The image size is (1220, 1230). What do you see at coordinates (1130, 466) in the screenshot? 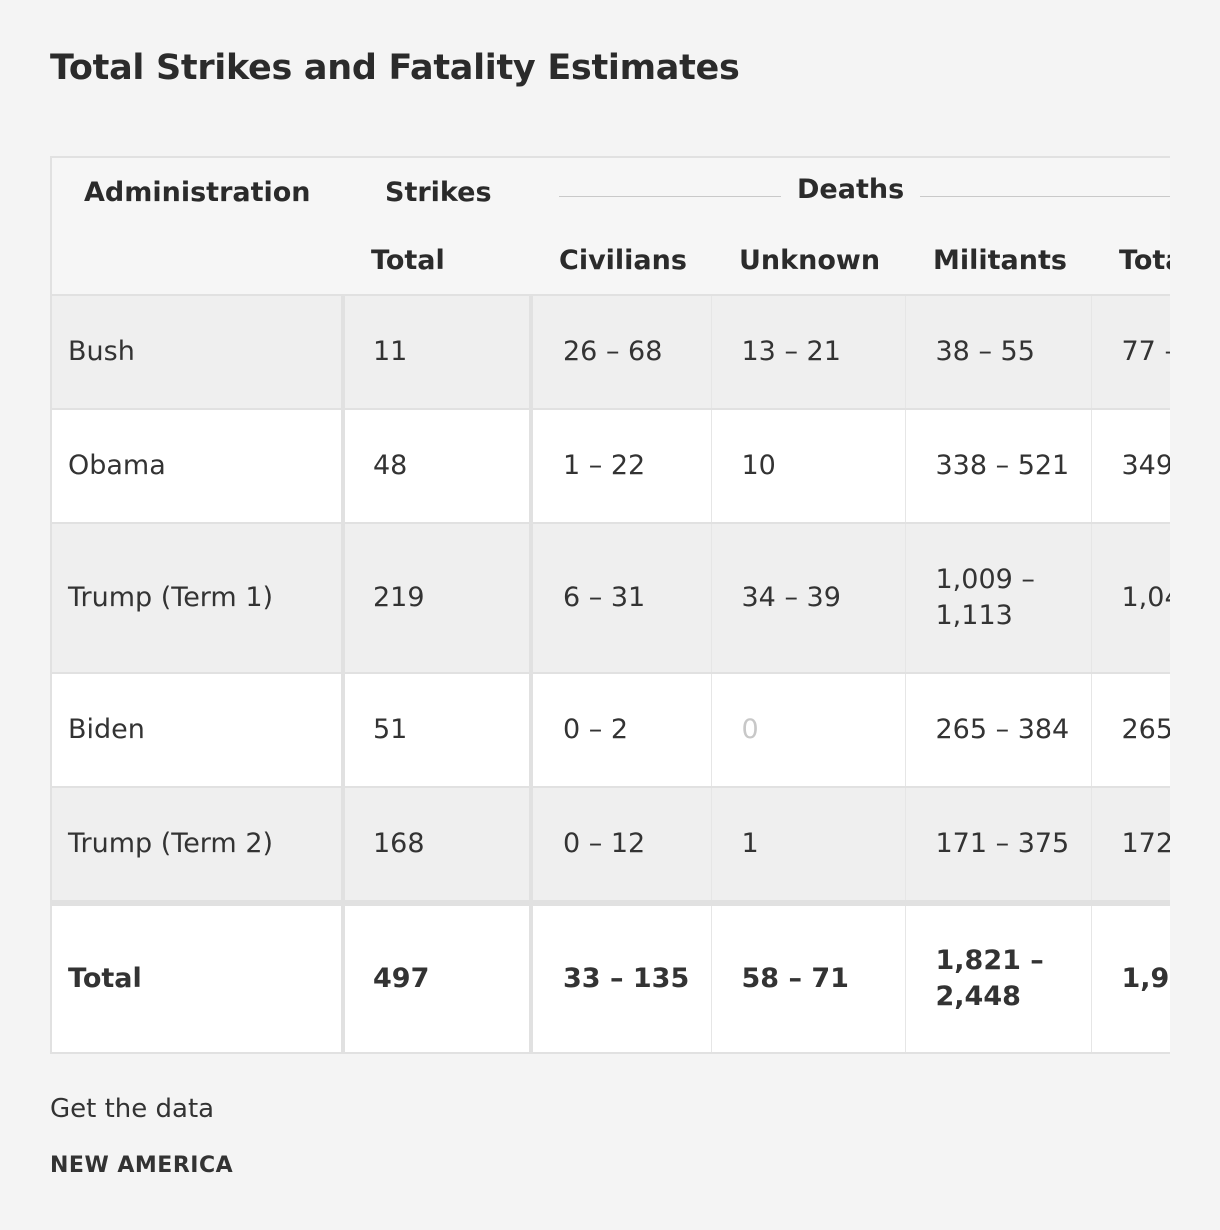
I see `cell-total: 349 – 553` at bounding box center [1130, 466].